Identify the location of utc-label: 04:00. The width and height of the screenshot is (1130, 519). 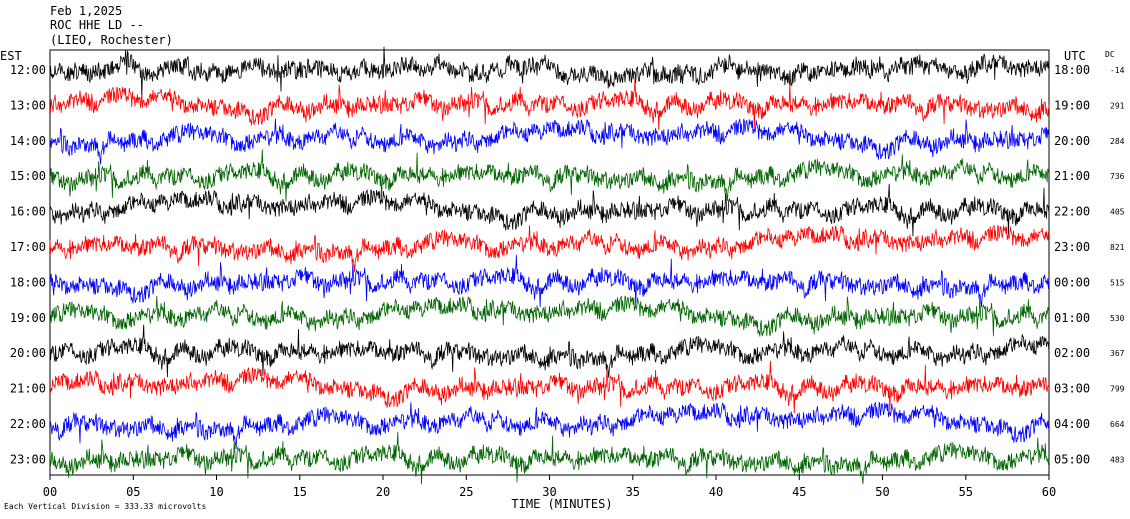
(1072, 424).